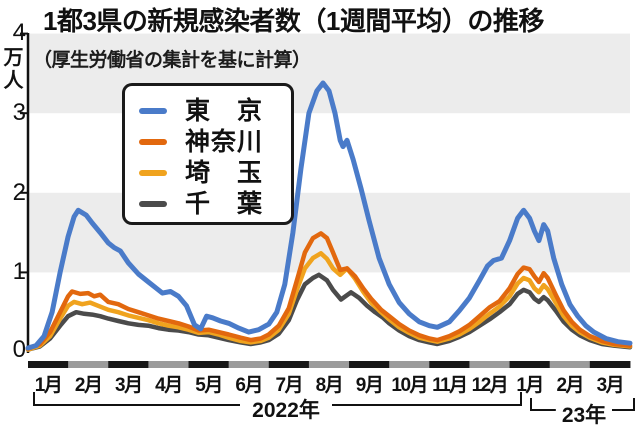 This screenshot has width=640, height=433. What do you see at coordinates (369, 385) in the screenshot?
I see `month-label-9: 9月` at bounding box center [369, 385].